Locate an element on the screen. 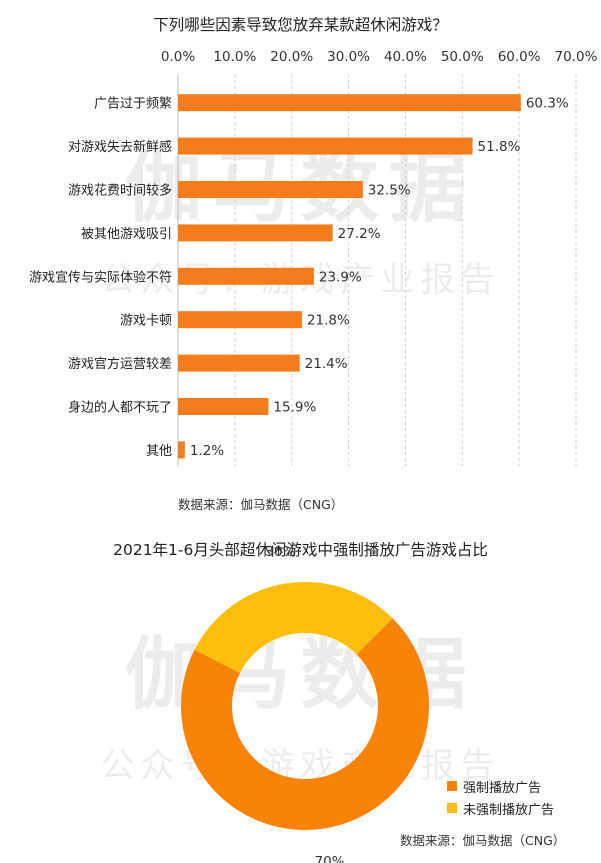 This screenshot has width=601, height=863. category-label: 游戏宣传与实际体验不符 is located at coordinates (100, 277).